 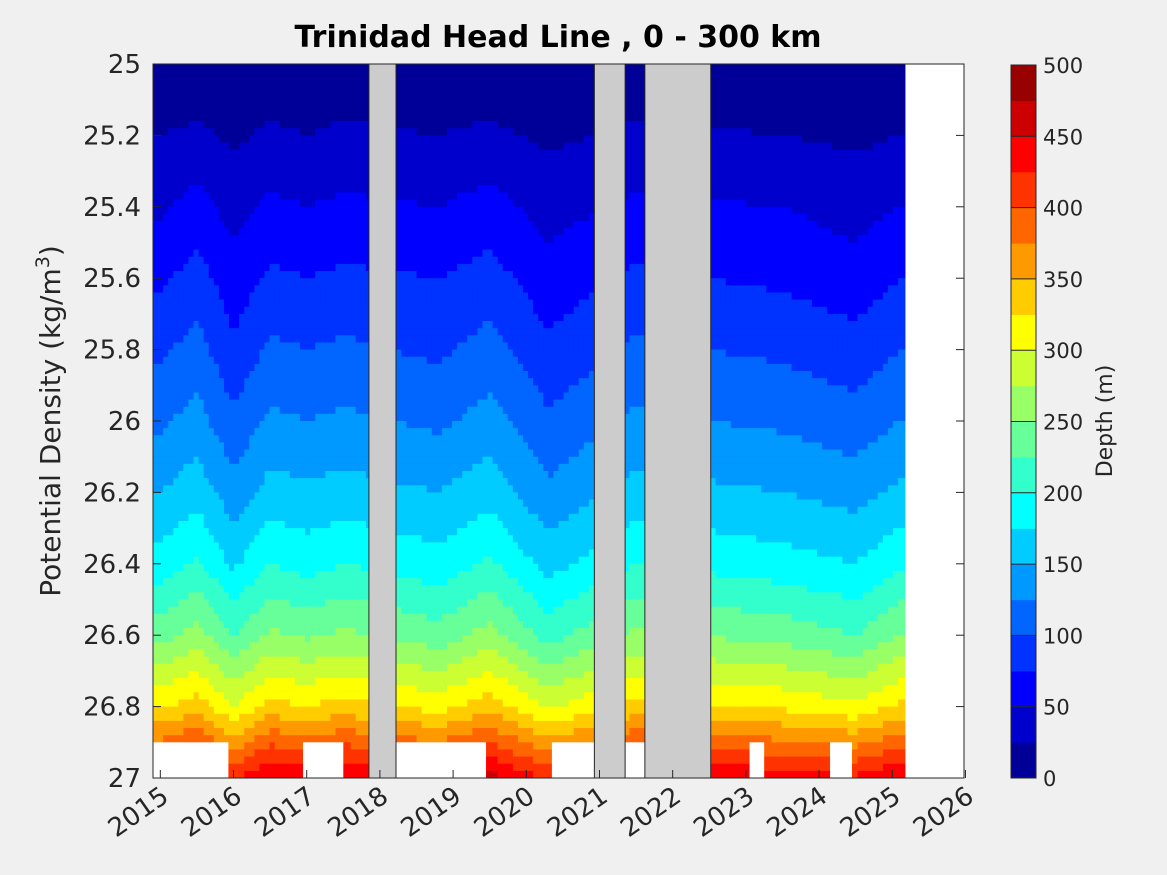 What do you see at coordinates (870, 812) in the screenshot?
I see `x-tick-label: 2025` at bounding box center [870, 812].